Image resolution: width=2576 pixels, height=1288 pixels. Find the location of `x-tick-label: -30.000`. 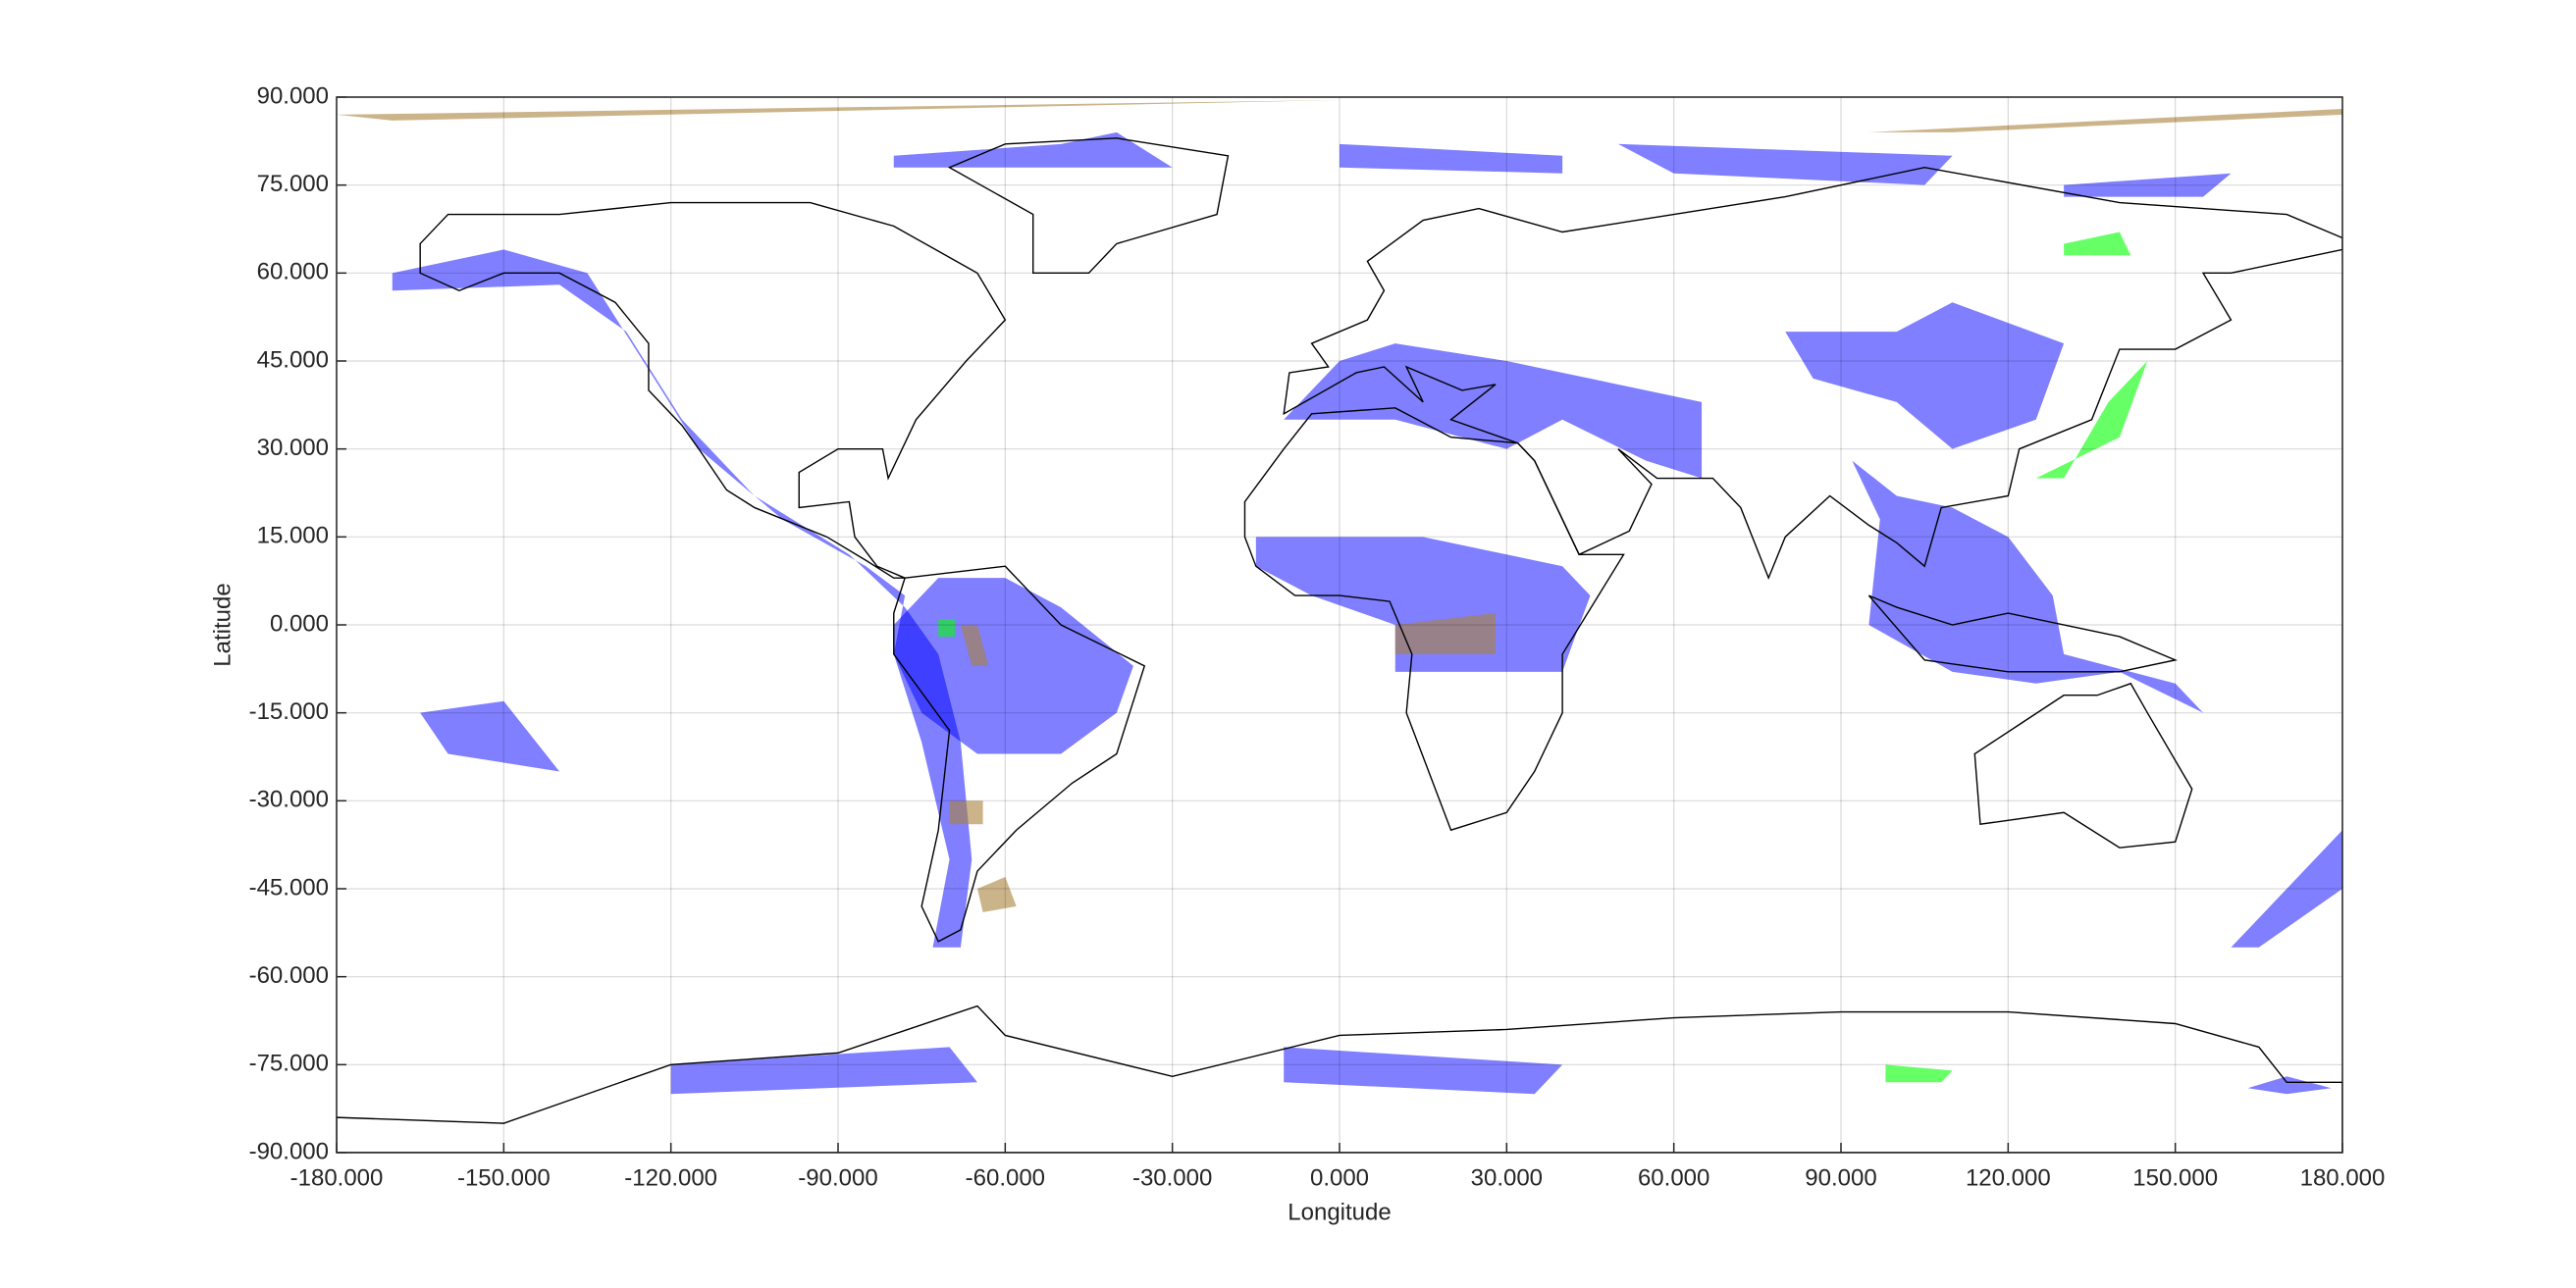

x-tick-label: -30.000 is located at coordinates (1172, 1177).